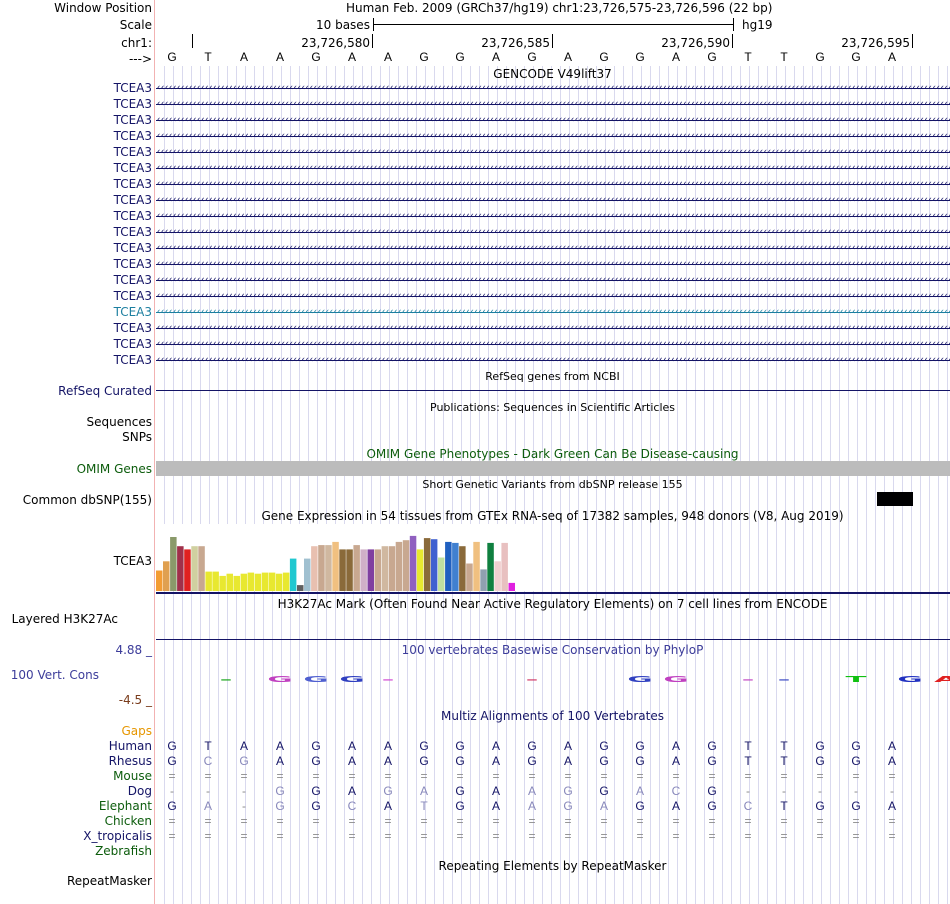 The height and width of the screenshot is (904, 950). I want to click on refseq-label: RefSeq Curated, so click(105, 391).